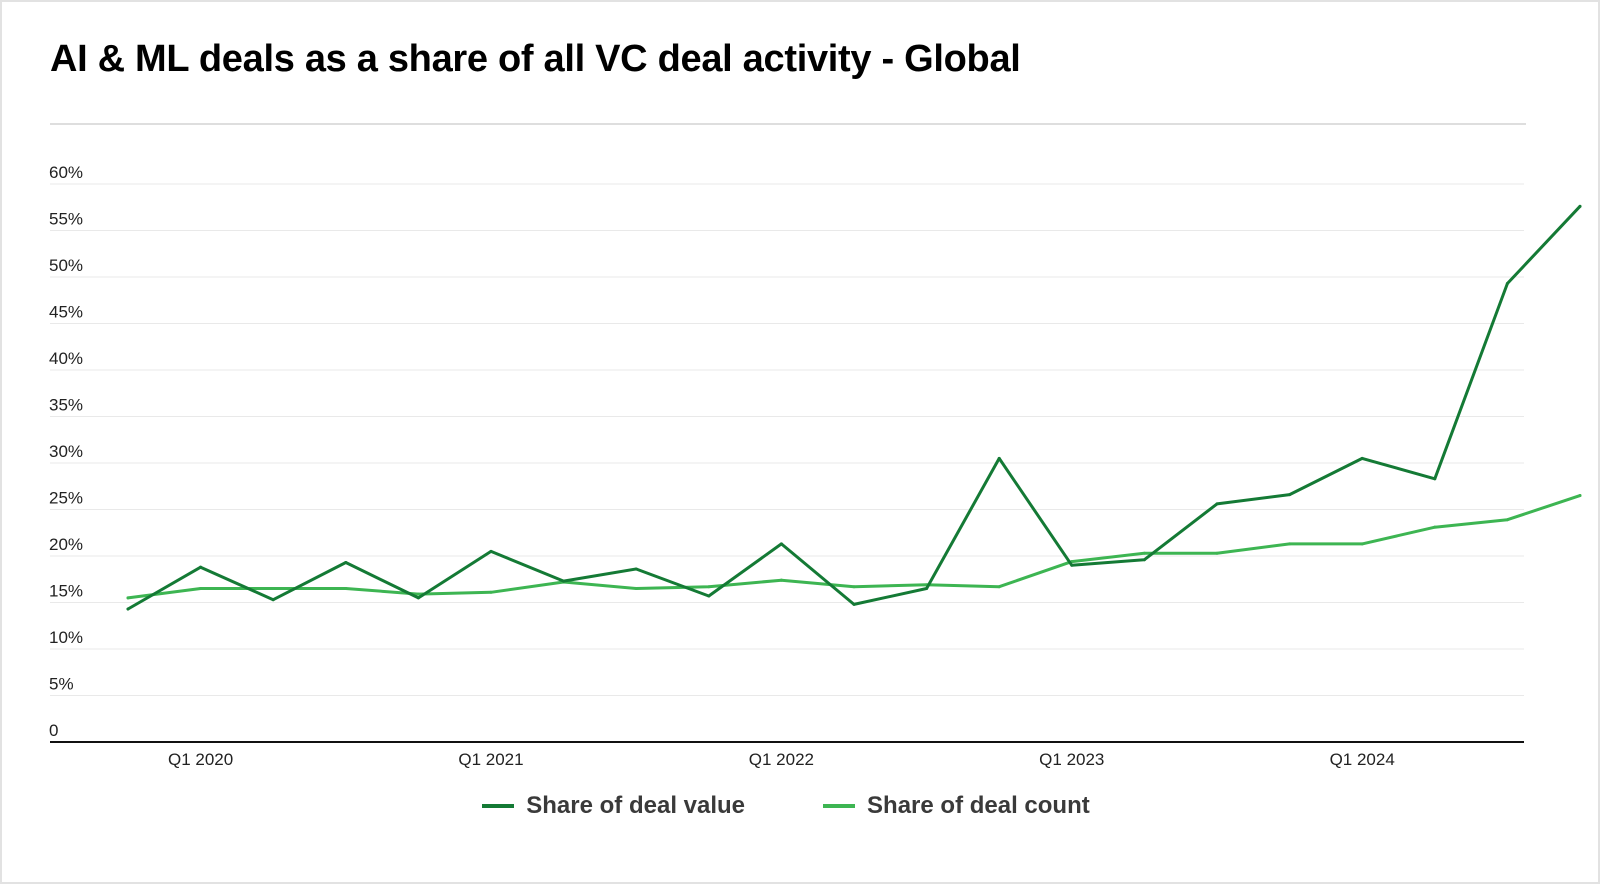 This screenshot has height=884, width=1600. What do you see at coordinates (854, 547) in the screenshot?
I see `series-line-deal-count` at bounding box center [854, 547].